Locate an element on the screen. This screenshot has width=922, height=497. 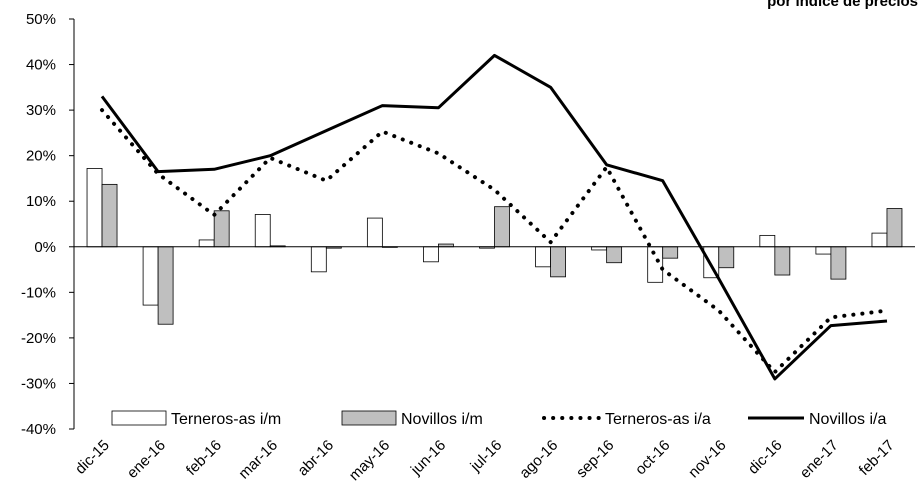
legend-label: Novillos i/a is located at coordinates (847, 419).